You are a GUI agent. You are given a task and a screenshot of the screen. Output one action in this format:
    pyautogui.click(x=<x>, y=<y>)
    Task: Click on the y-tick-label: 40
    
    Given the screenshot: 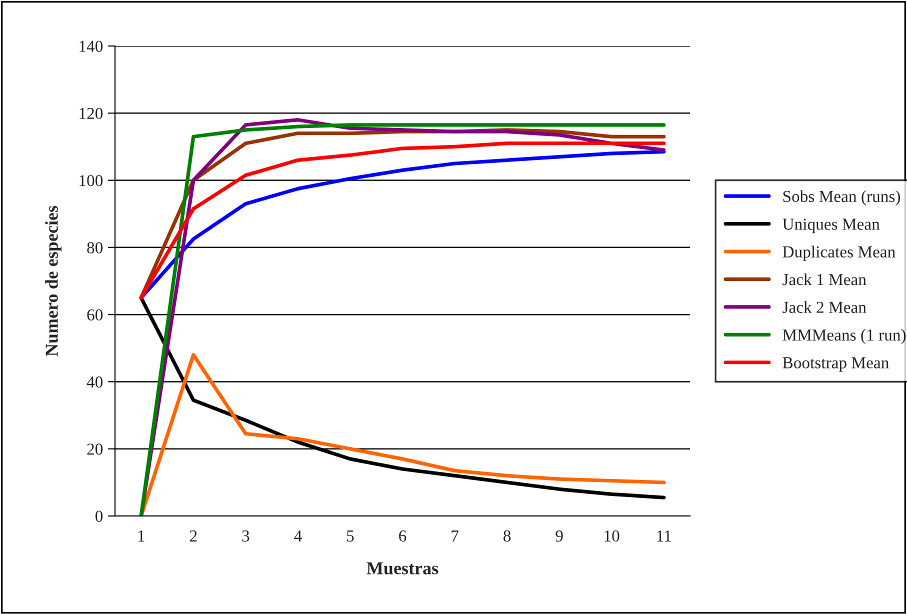 What is the action you would take?
    pyautogui.click(x=94, y=382)
    